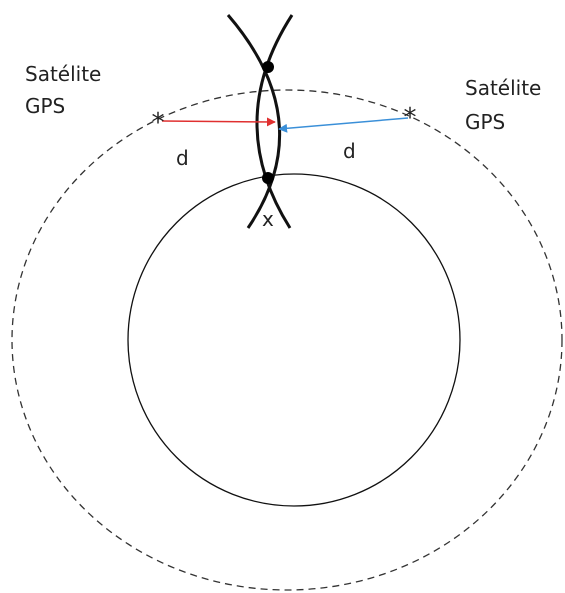 The width and height of the screenshot is (565, 593). I want to click on point-label: x, so click(268, 219).